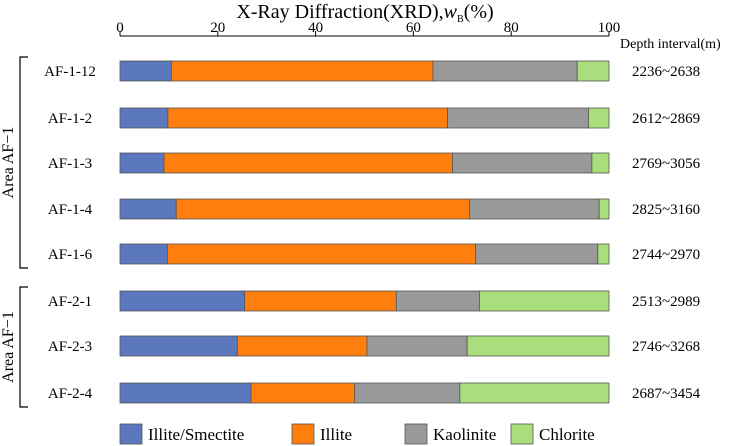  I want to click on x-tick-label: 20, so click(217, 28).